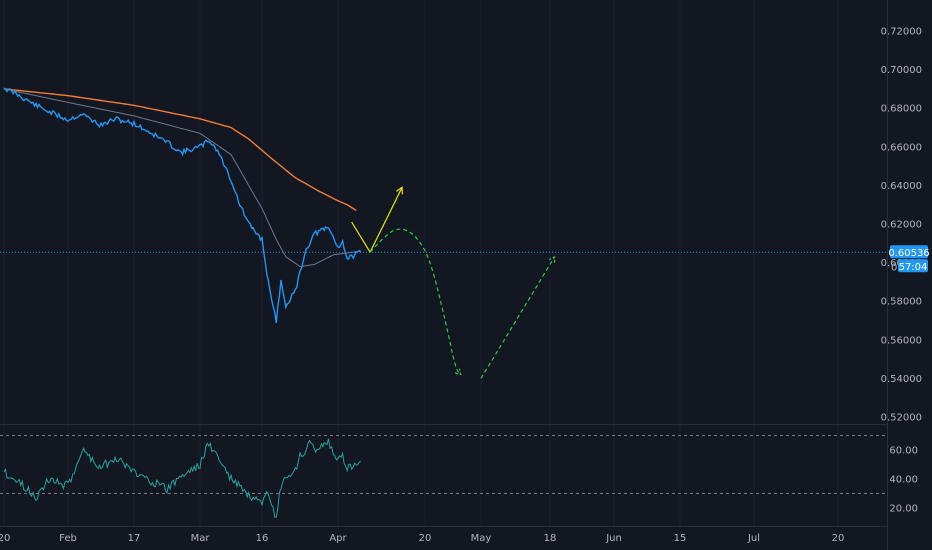 This screenshot has width=932, height=550. I want to click on time-axis: 20 Feb 17 Mar 16 Apr 20 May 18 Jun 15 Jul 20, so click(422, 538).